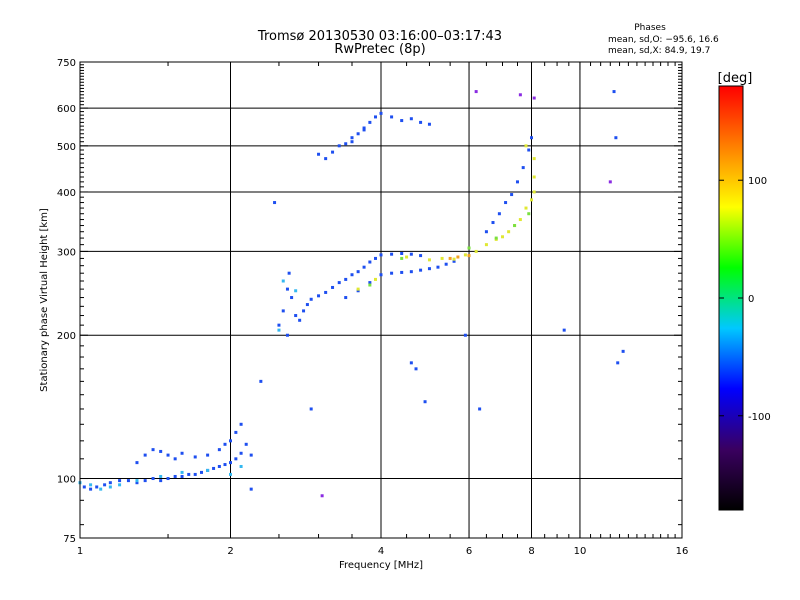 The width and height of the screenshot is (800, 600). I want to click on y-tick-label: 200, so click(66, 336).